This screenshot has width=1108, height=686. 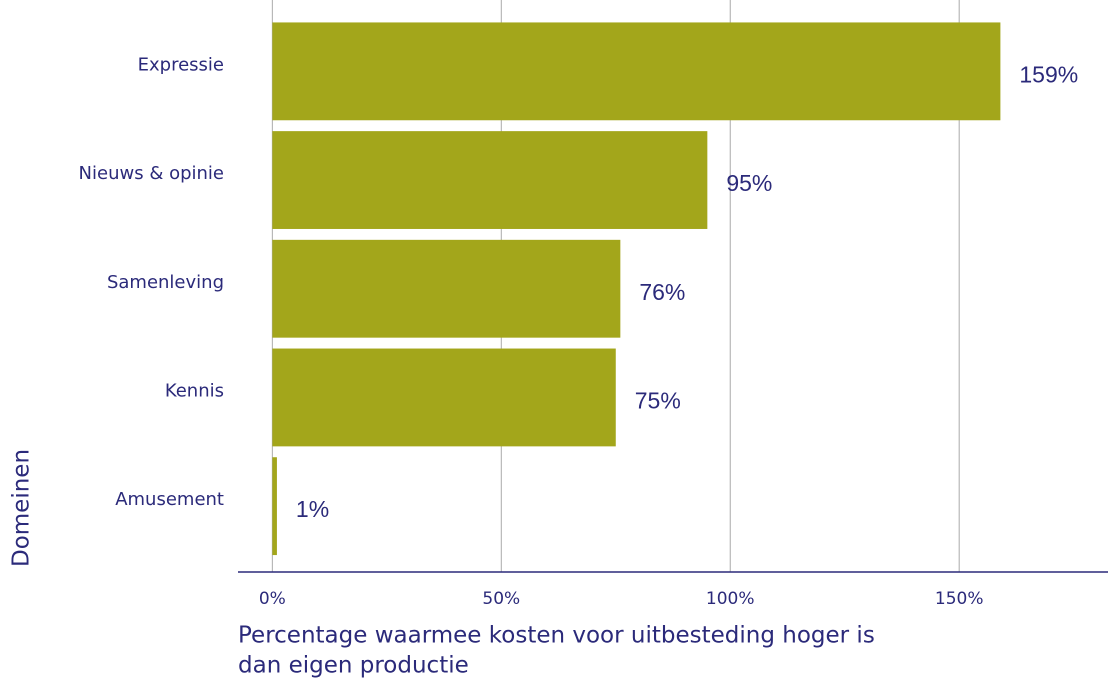 I want to click on y-tick-label: Kennis, so click(x=194, y=390).